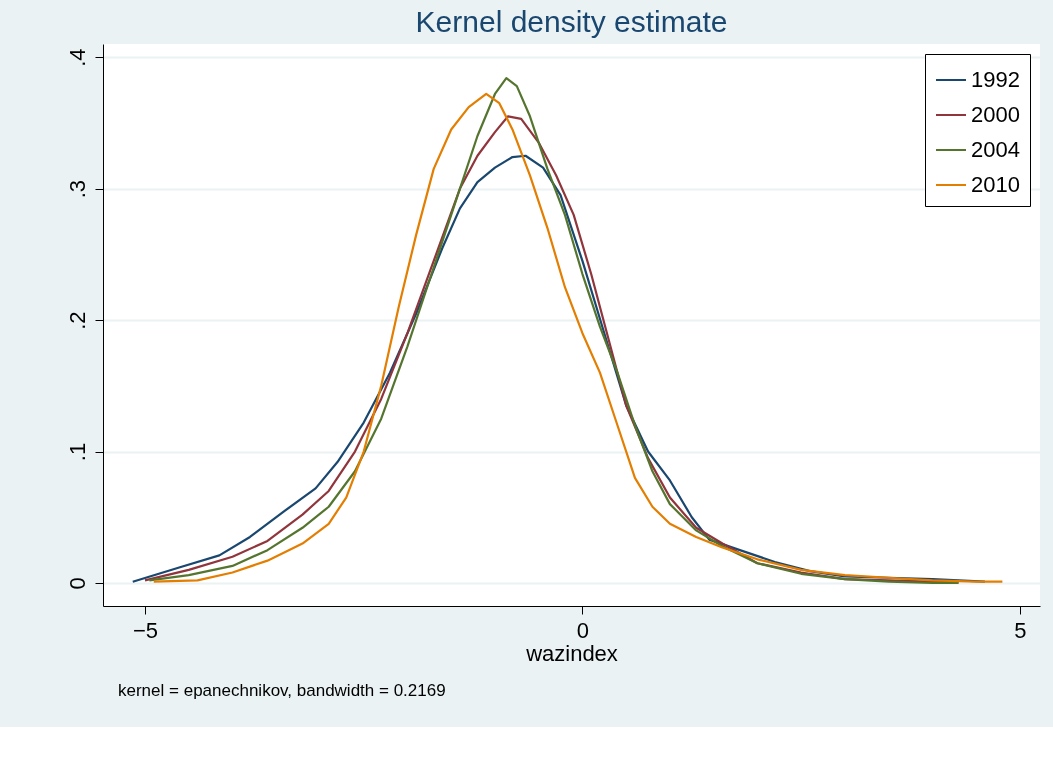  I want to click on x-tick-label: 0, so click(583, 630).